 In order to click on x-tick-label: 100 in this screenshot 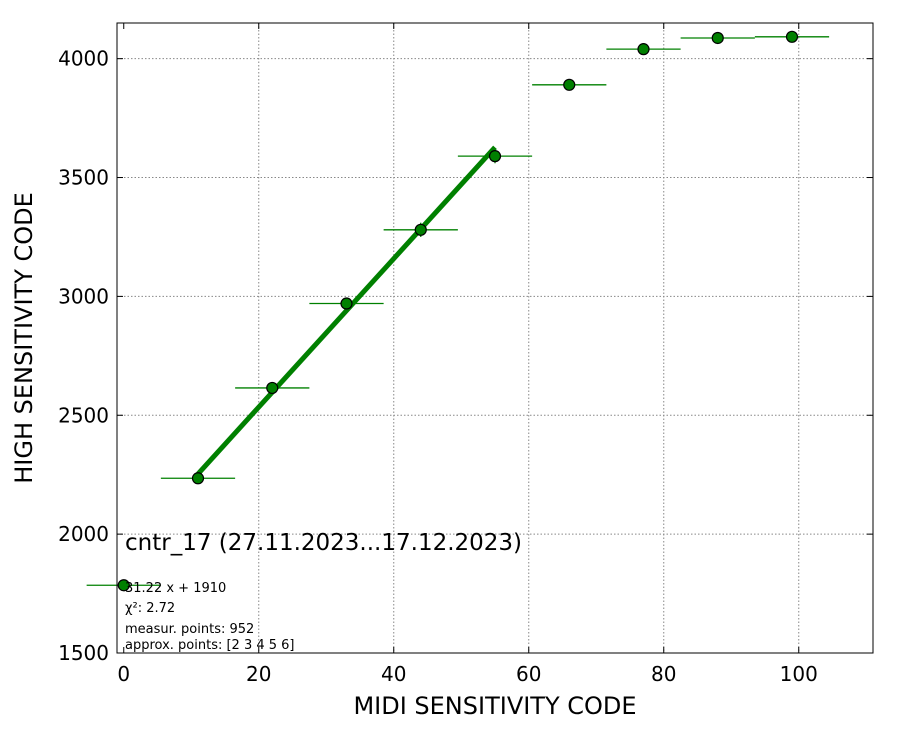, I will do `click(799, 674)`.